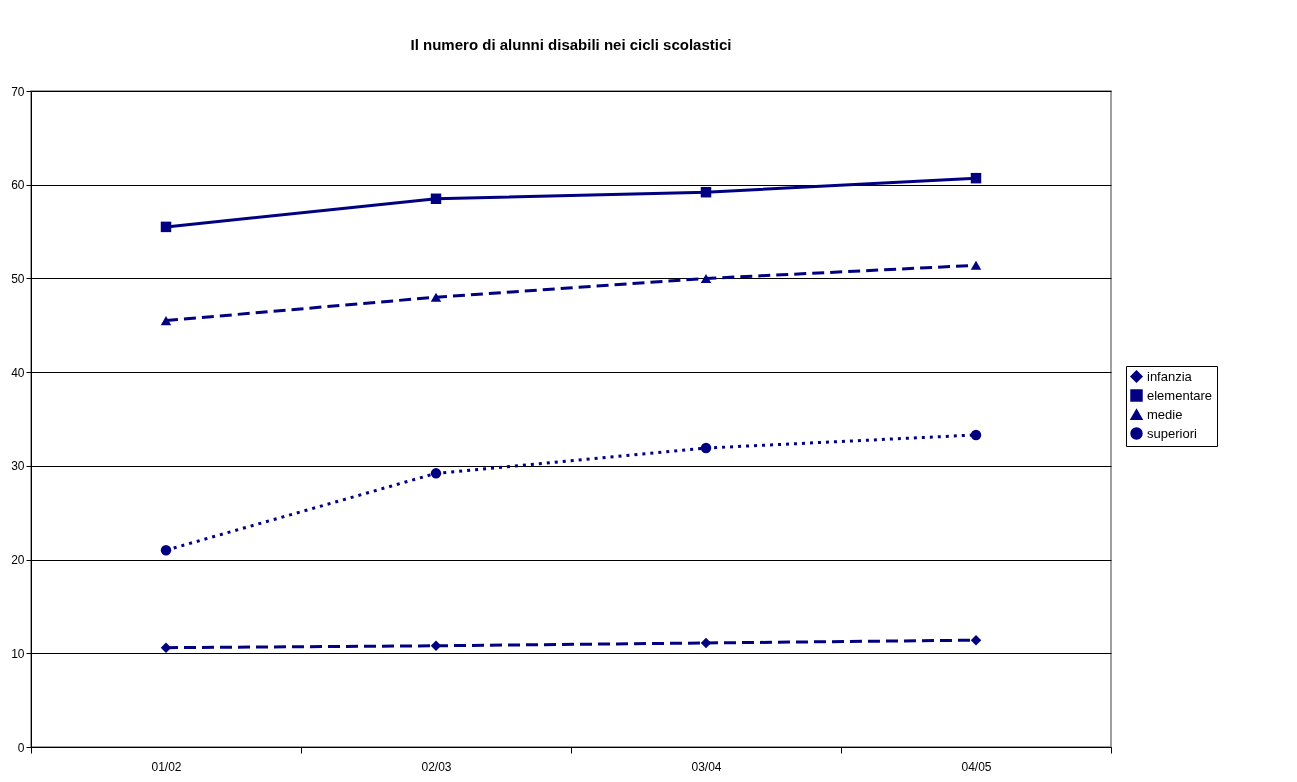 The height and width of the screenshot is (782, 1297). I want to click on y-tick-label: 10, so click(18, 653).